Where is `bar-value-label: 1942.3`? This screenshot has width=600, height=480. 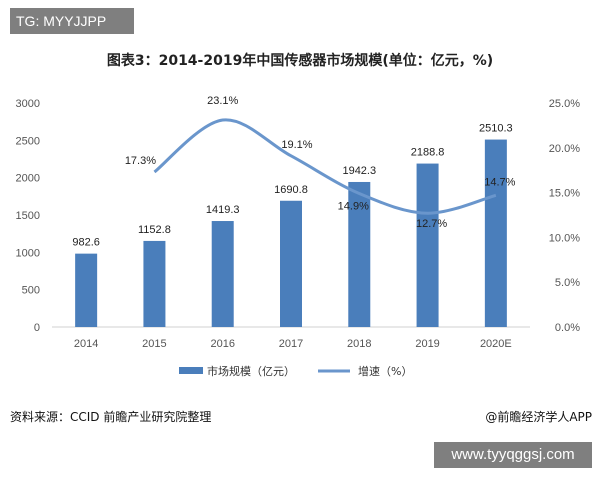 bar-value-label: 1942.3 is located at coordinates (359, 171).